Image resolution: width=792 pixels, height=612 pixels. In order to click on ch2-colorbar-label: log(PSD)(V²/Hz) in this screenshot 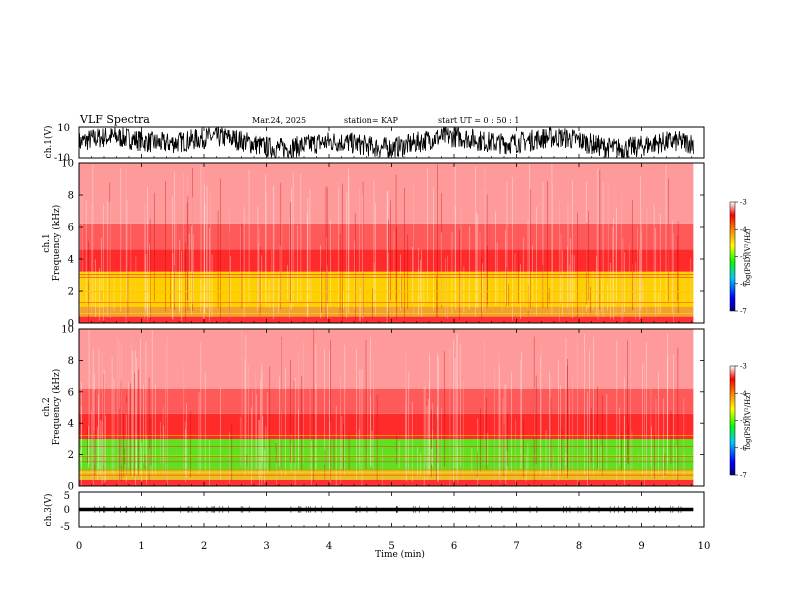, I will do `click(748, 420)`.